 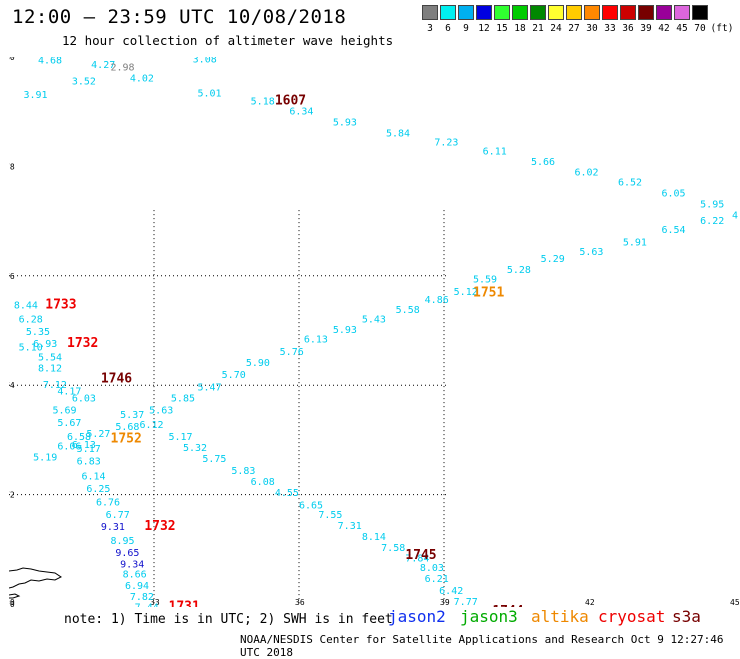 What do you see at coordinates (123, 541) in the screenshot?
I see `wave-height-value: 8.95` at bounding box center [123, 541].